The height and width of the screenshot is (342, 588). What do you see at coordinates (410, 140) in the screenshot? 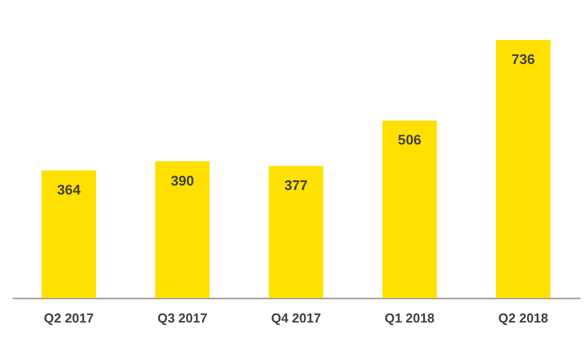
I see `data-label: 506` at bounding box center [410, 140].